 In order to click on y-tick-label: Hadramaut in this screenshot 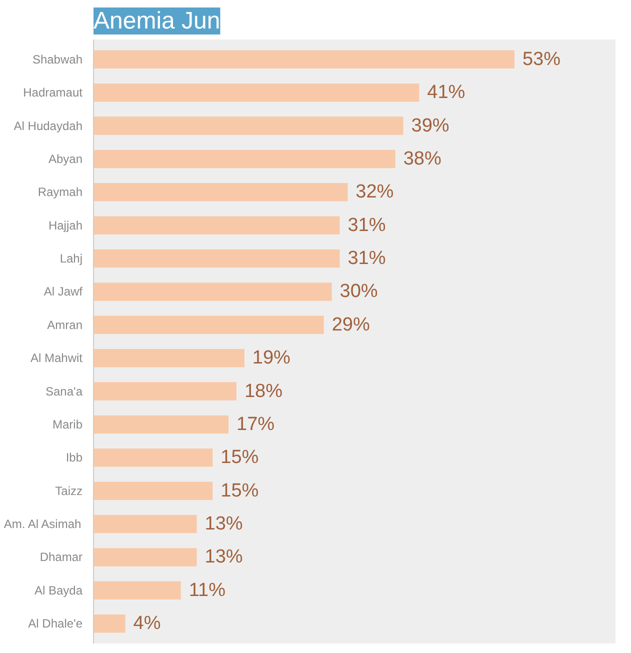, I will do `click(53, 93)`.